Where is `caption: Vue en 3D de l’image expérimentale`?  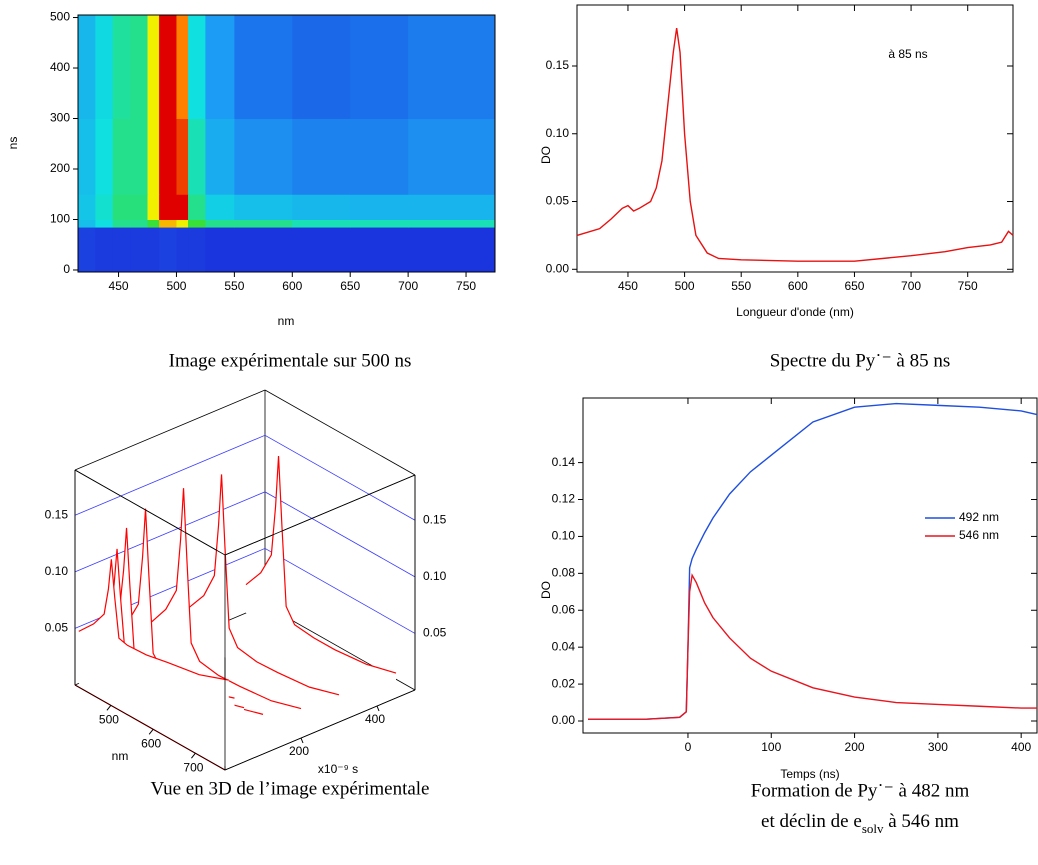
caption: Vue en 3D de l’image expérimentale is located at coordinates (290, 788).